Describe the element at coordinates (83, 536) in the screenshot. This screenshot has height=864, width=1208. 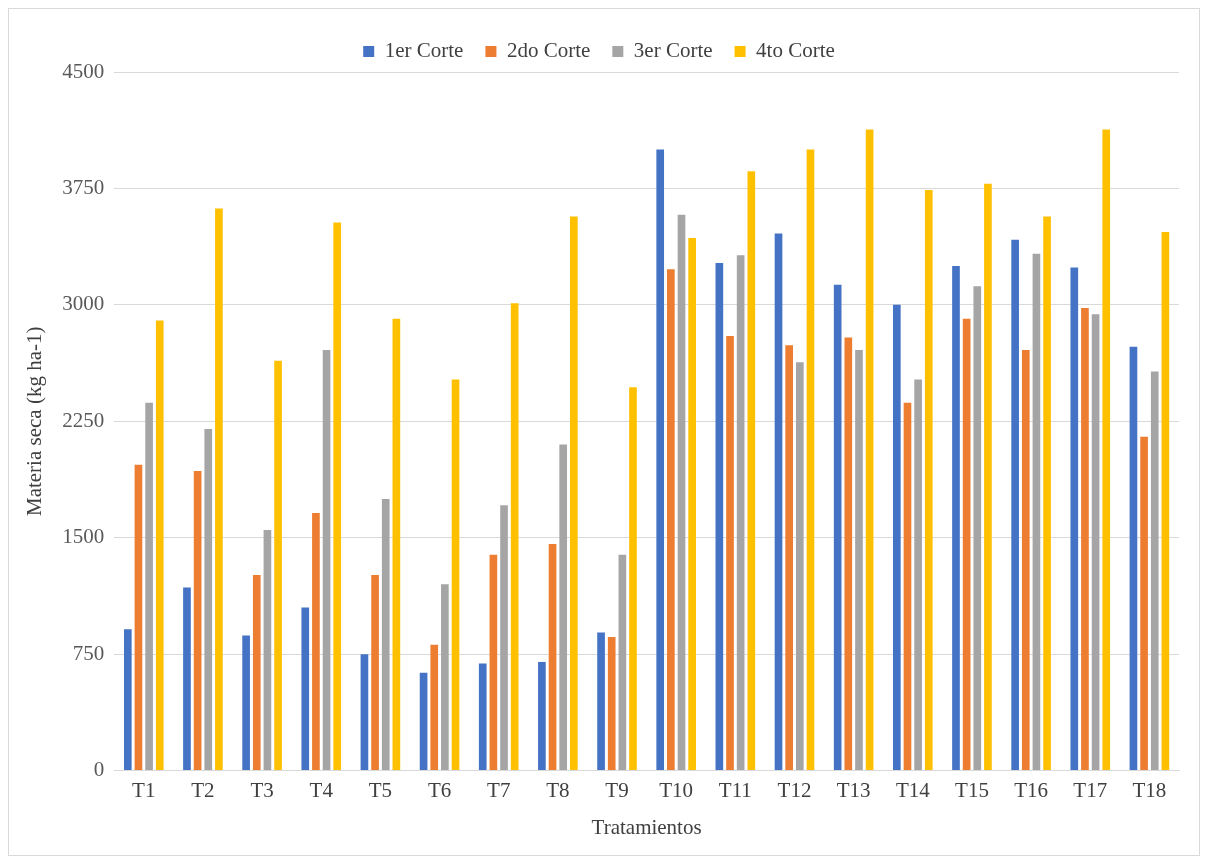
I see `y-tick-label: 1500` at that location.